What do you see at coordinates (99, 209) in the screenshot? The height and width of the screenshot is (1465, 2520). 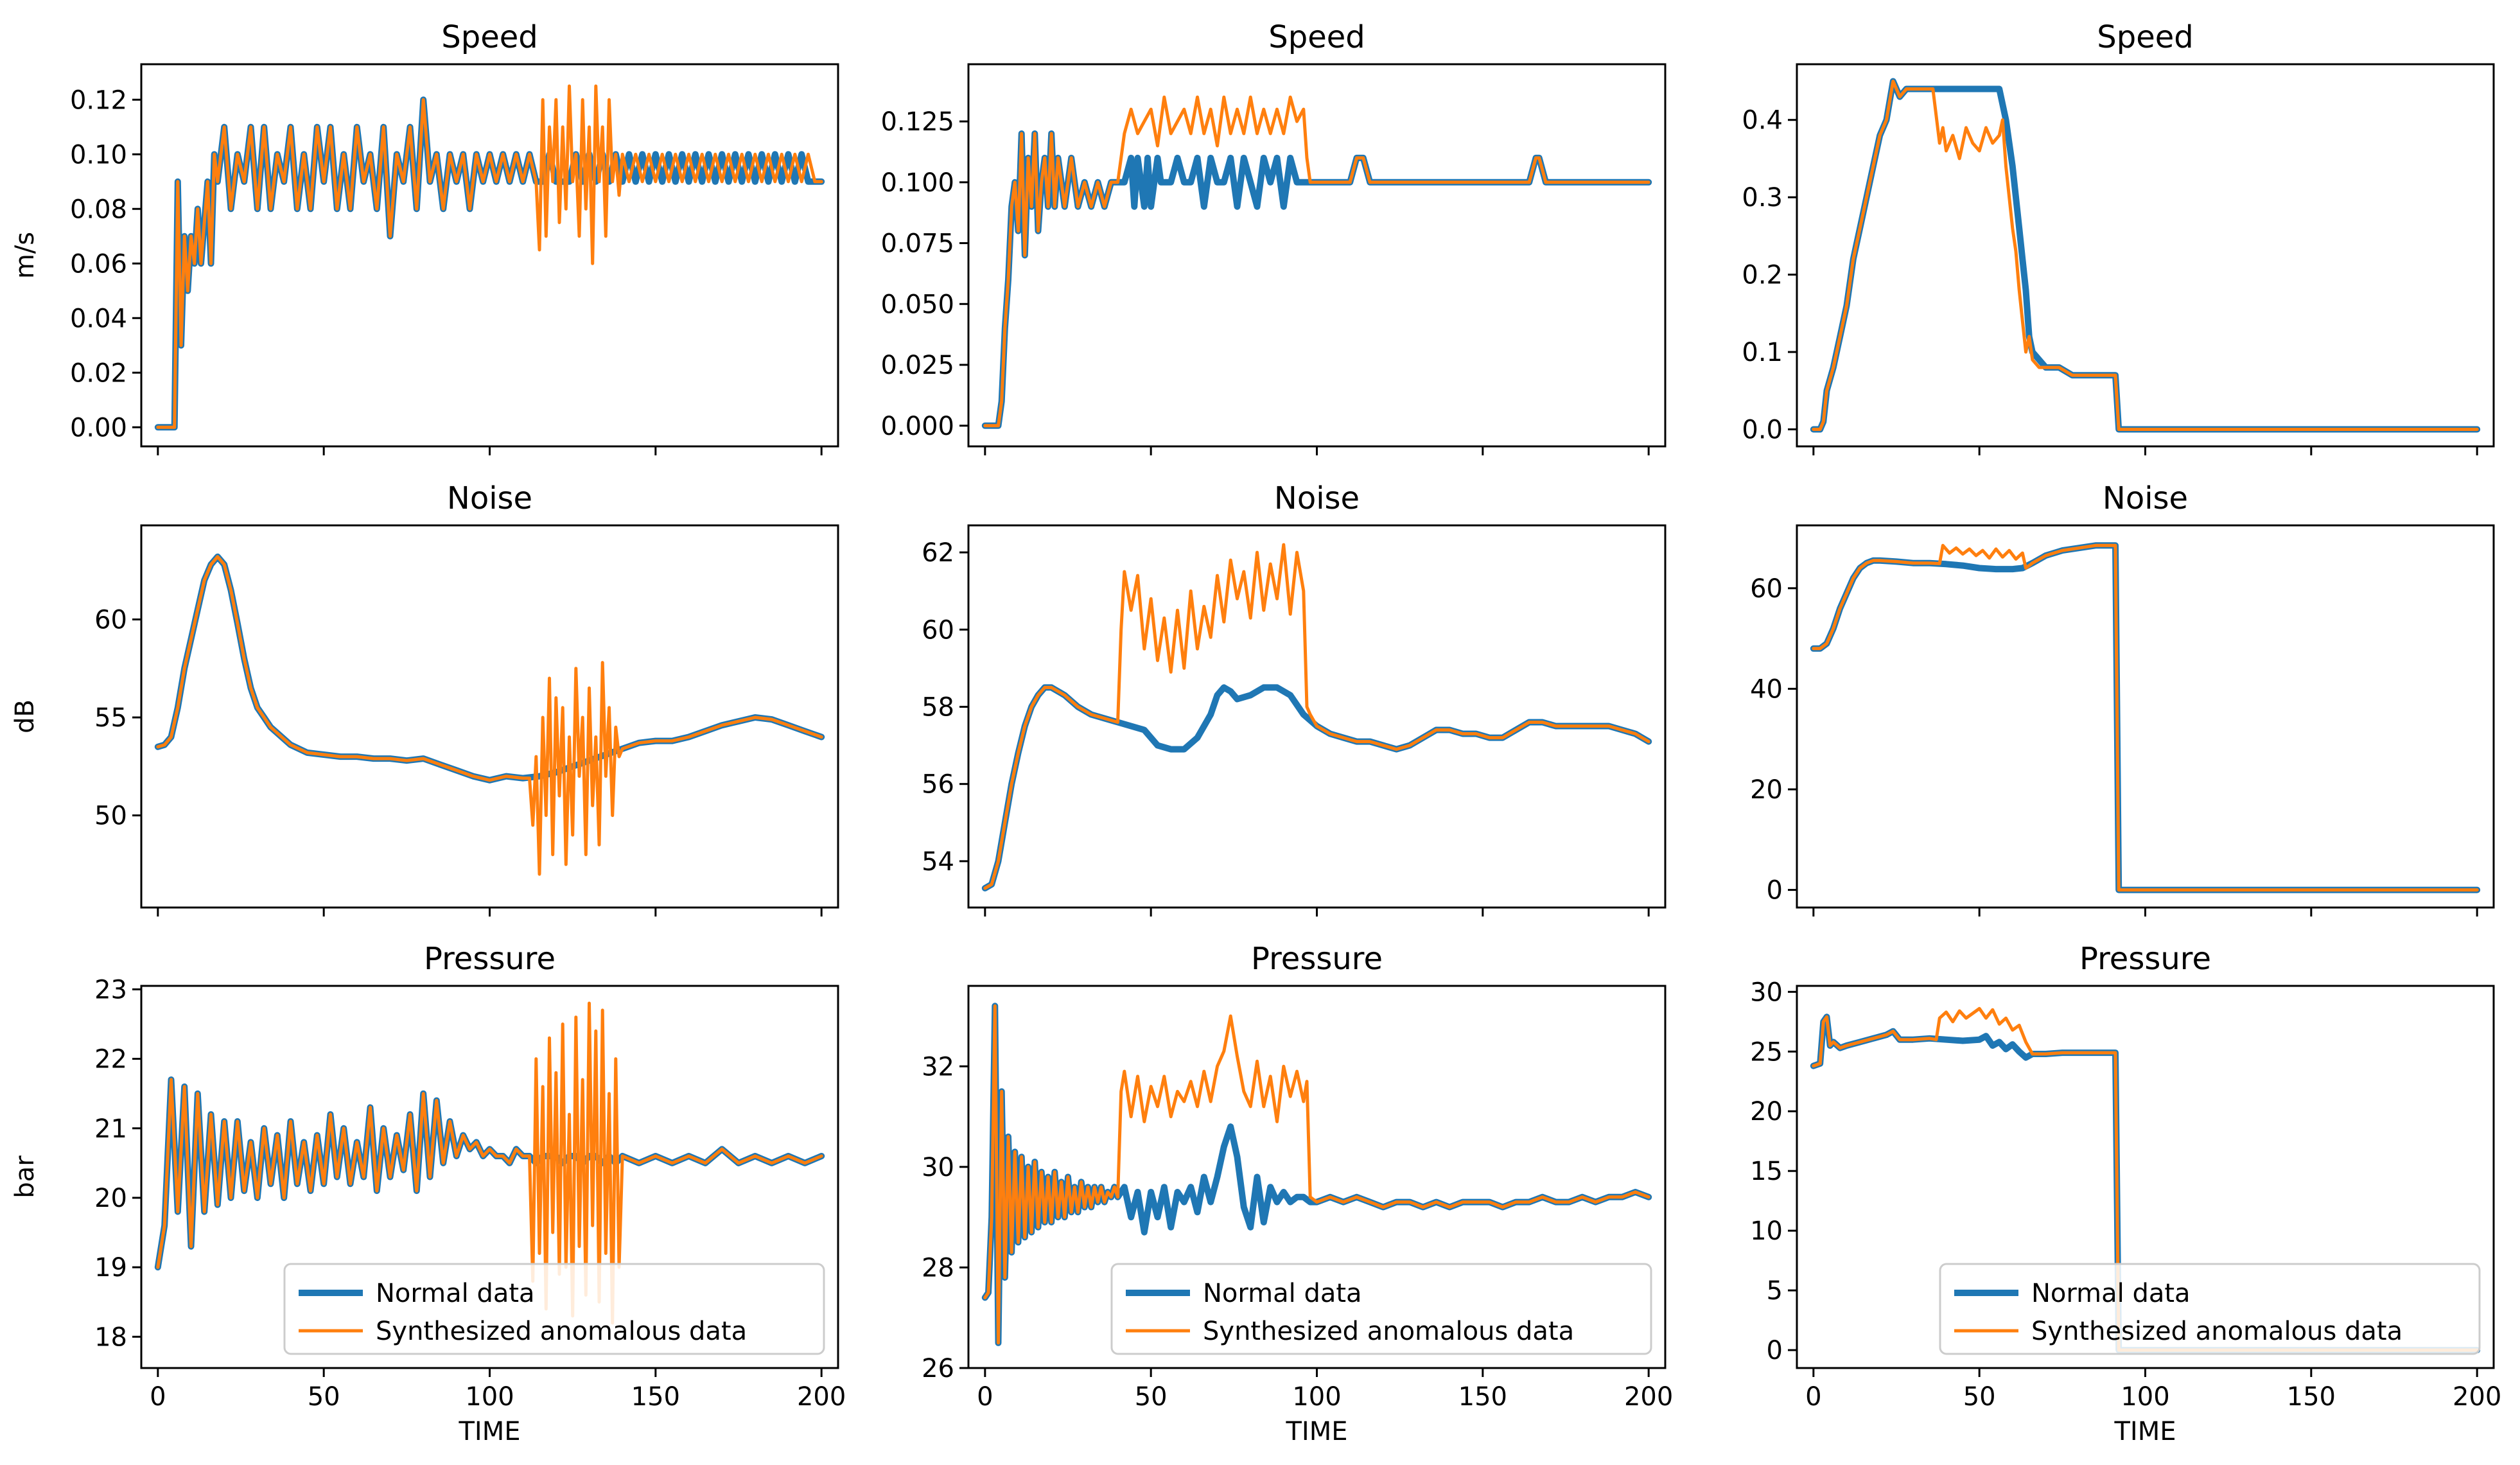 I see `y-tick-label: 0.08` at bounding box center [99, 209].